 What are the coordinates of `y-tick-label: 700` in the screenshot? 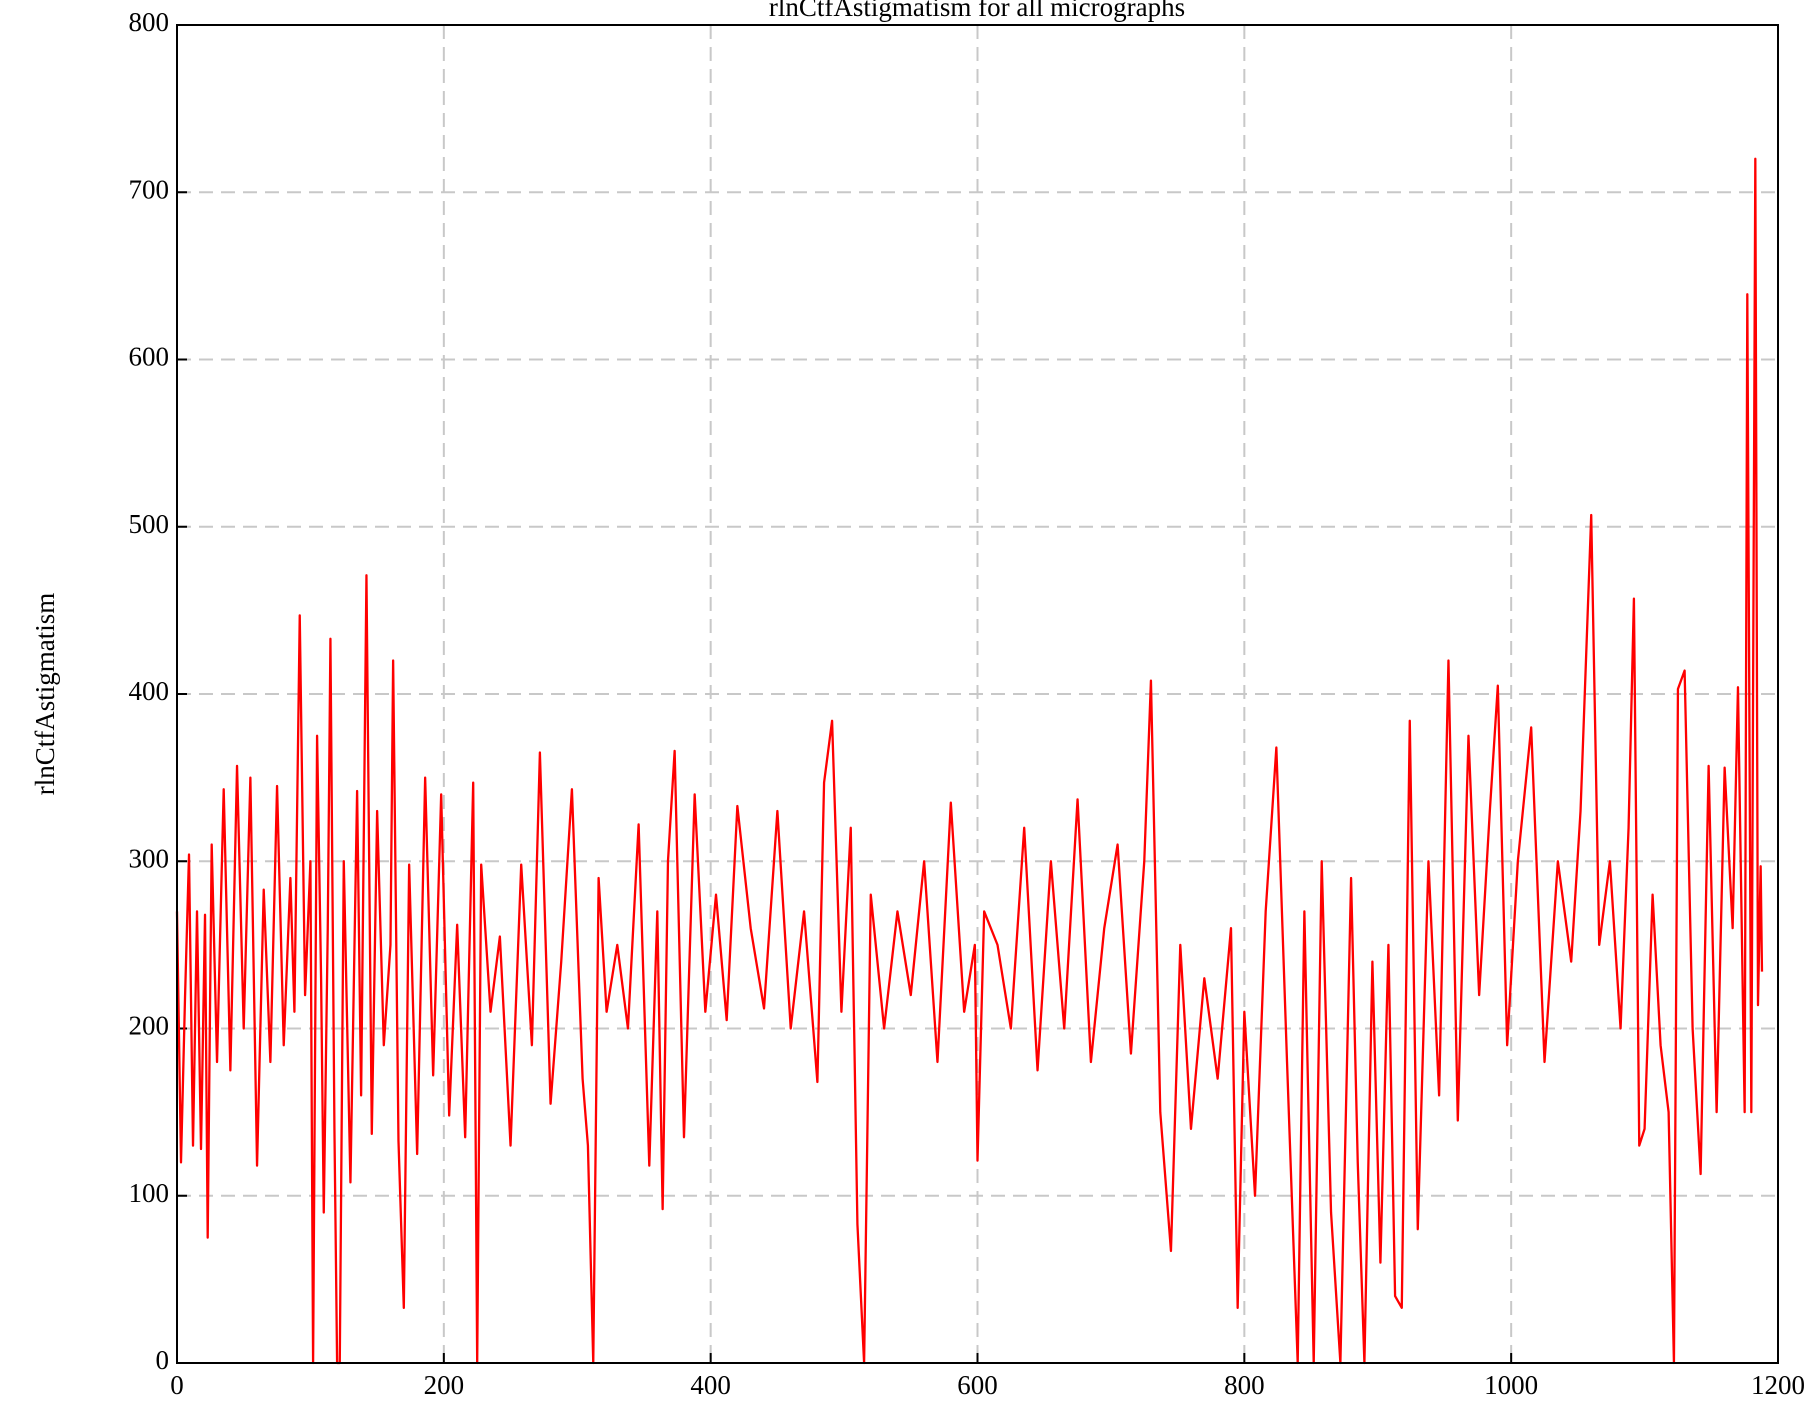 It's located at (149, 189).